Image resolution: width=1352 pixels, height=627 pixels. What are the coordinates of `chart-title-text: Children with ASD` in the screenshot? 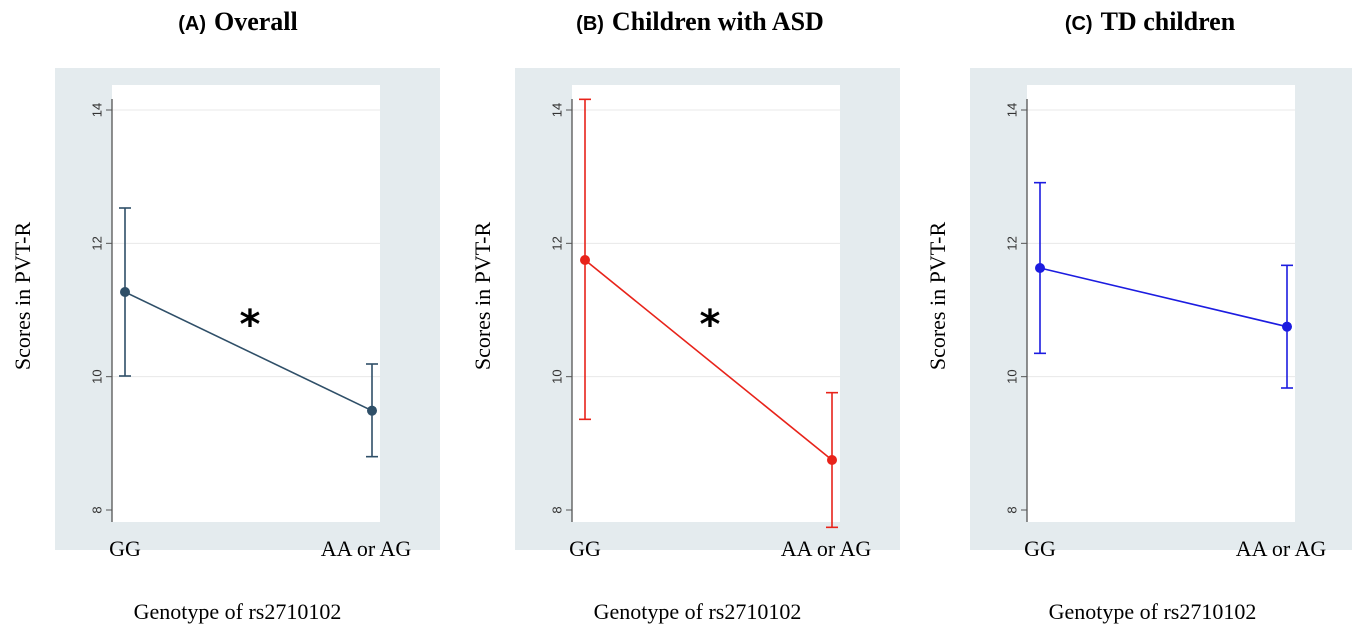 It's located at (718, 21).